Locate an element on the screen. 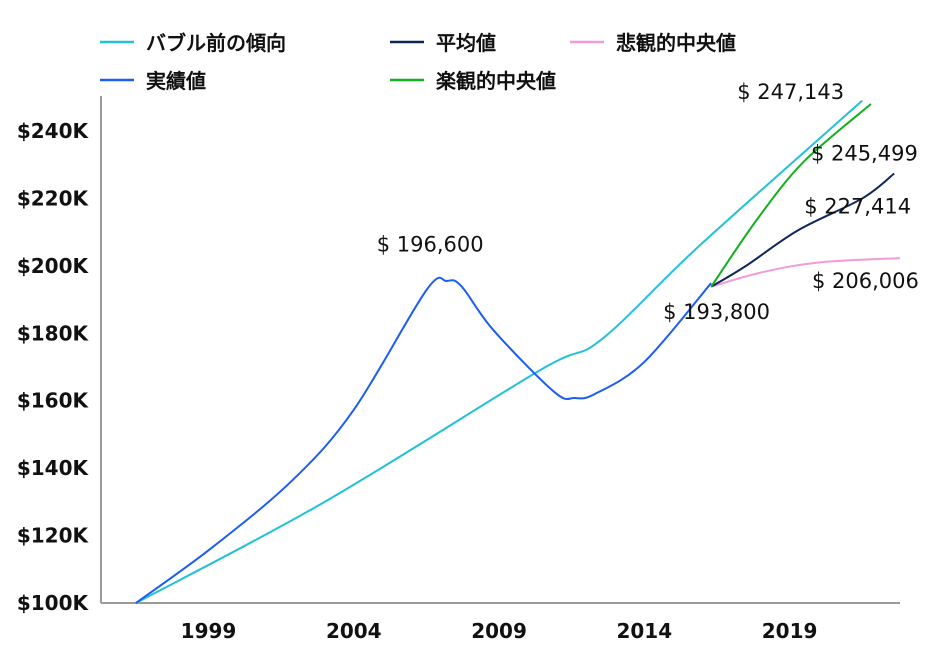 Image resolution: width=940 pixels, height=664 pixels. y-tick-label: $240K is located at coordinates (53, 131).